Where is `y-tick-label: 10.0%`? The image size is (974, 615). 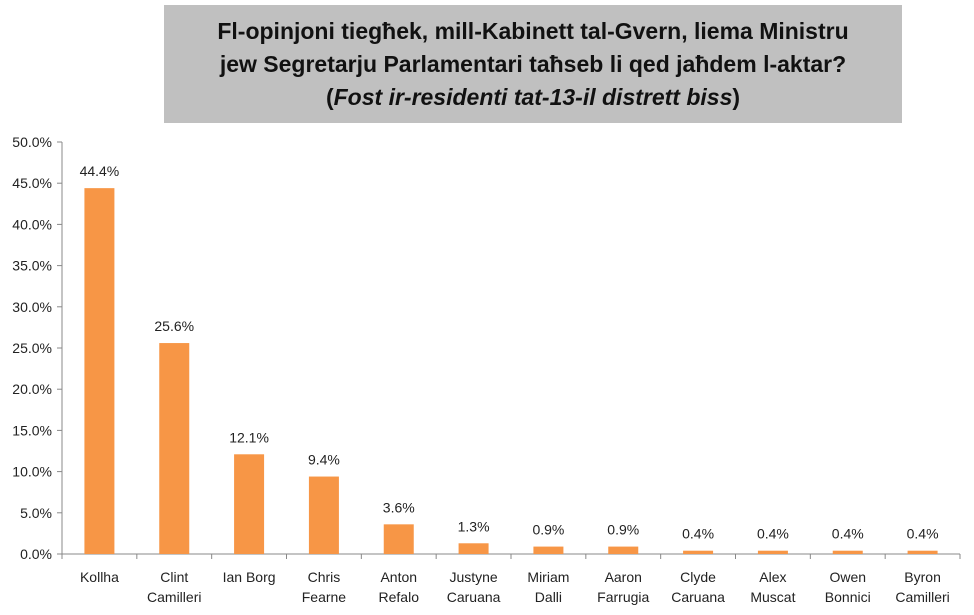
y-tick-label: 10.0% is located at coordinates (32, 472).